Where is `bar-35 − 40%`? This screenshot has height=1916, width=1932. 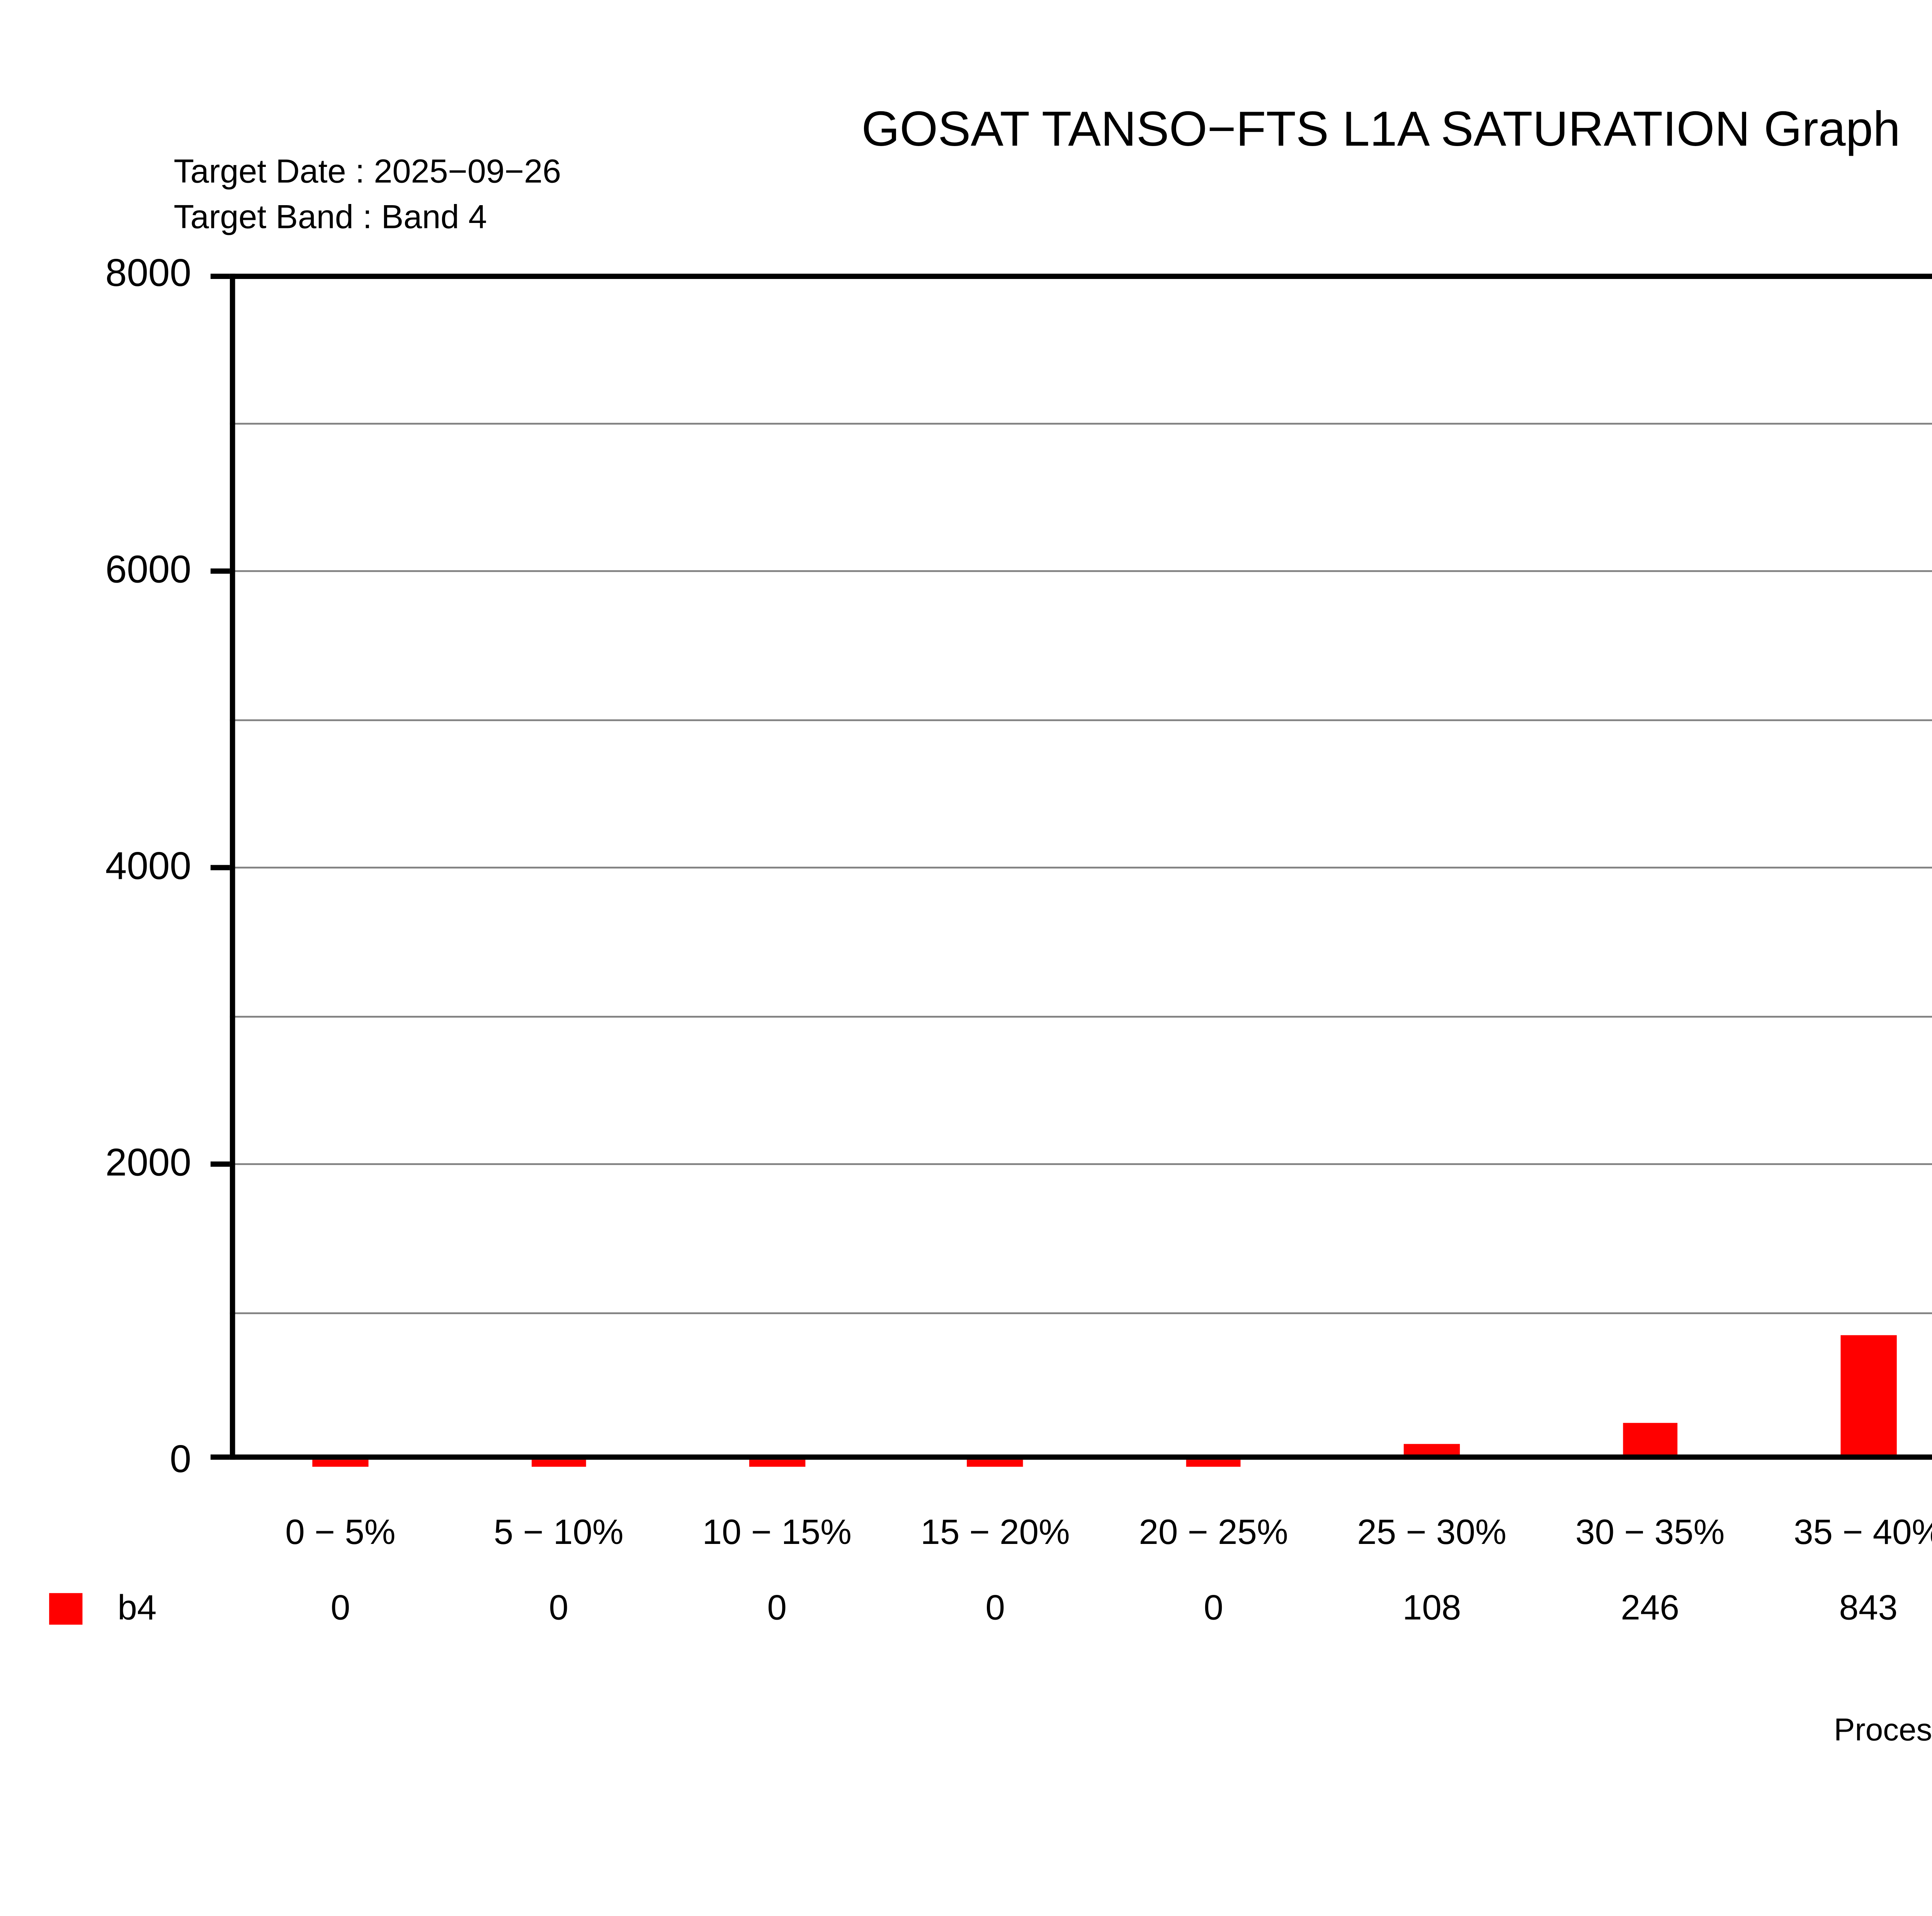 bar-35 − 40% is located at coordinates (1868, 1397).